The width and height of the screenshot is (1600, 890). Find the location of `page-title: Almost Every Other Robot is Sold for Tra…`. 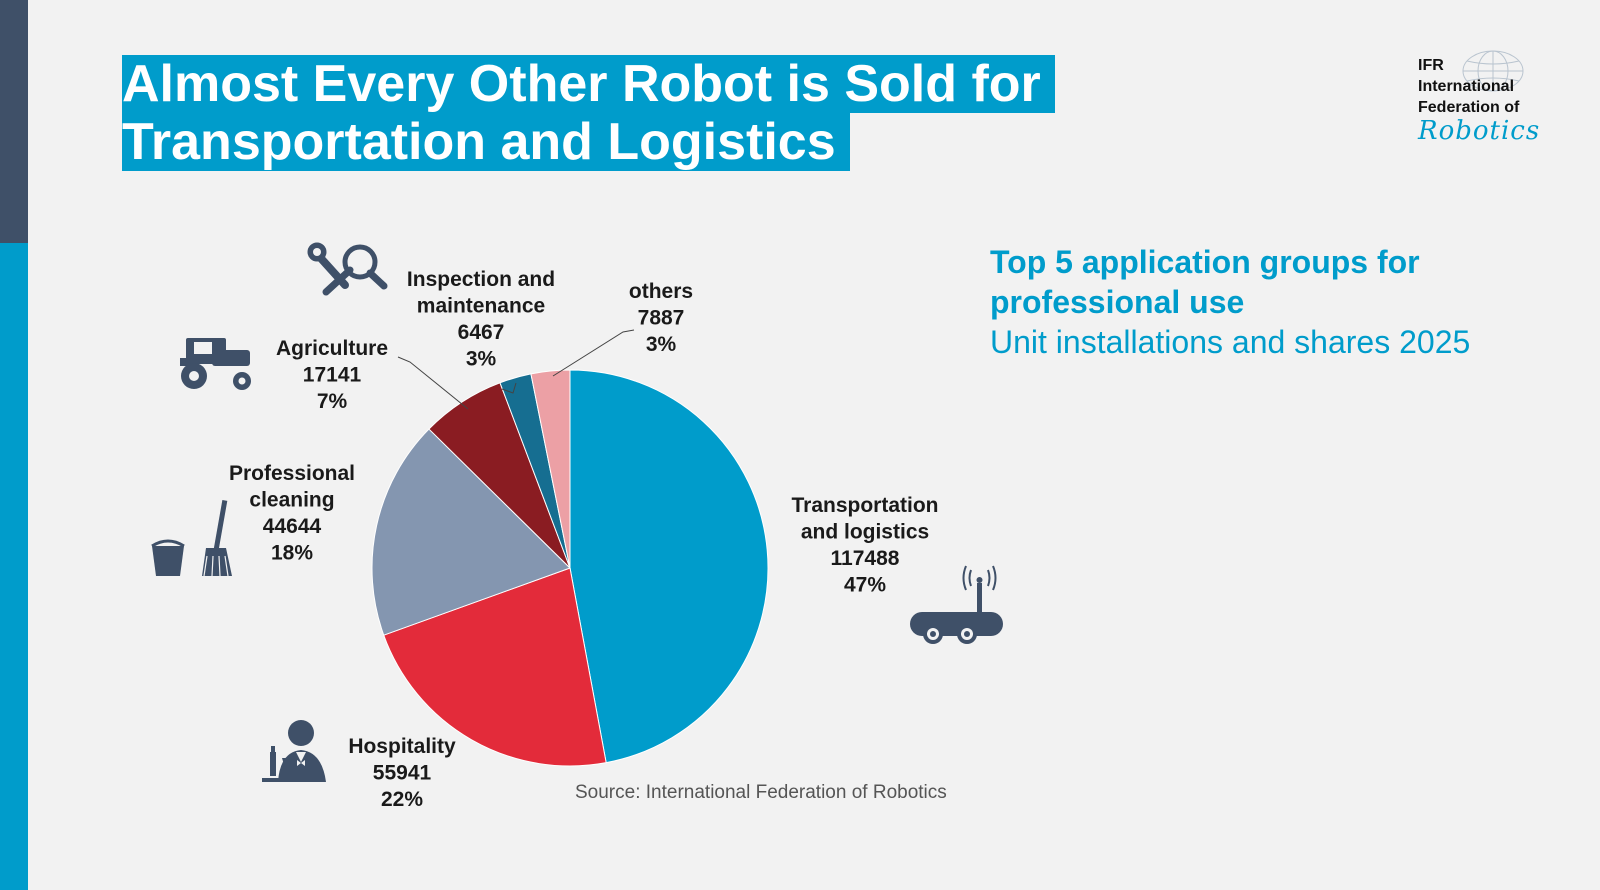

page-title: Almost Every Other Robot is Sold for Tra… is located at coordinates (588, 113).